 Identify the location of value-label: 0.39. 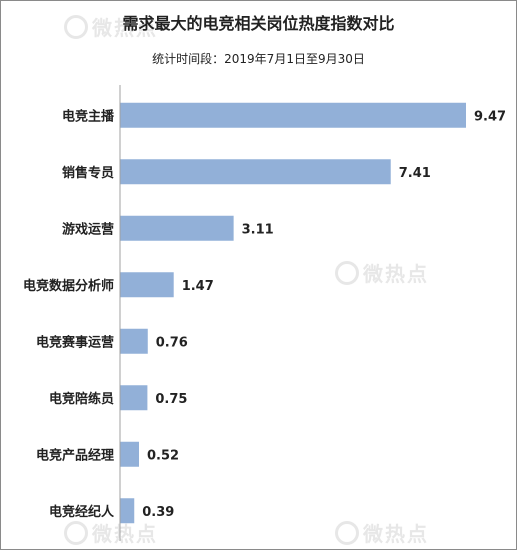
(158, 512).